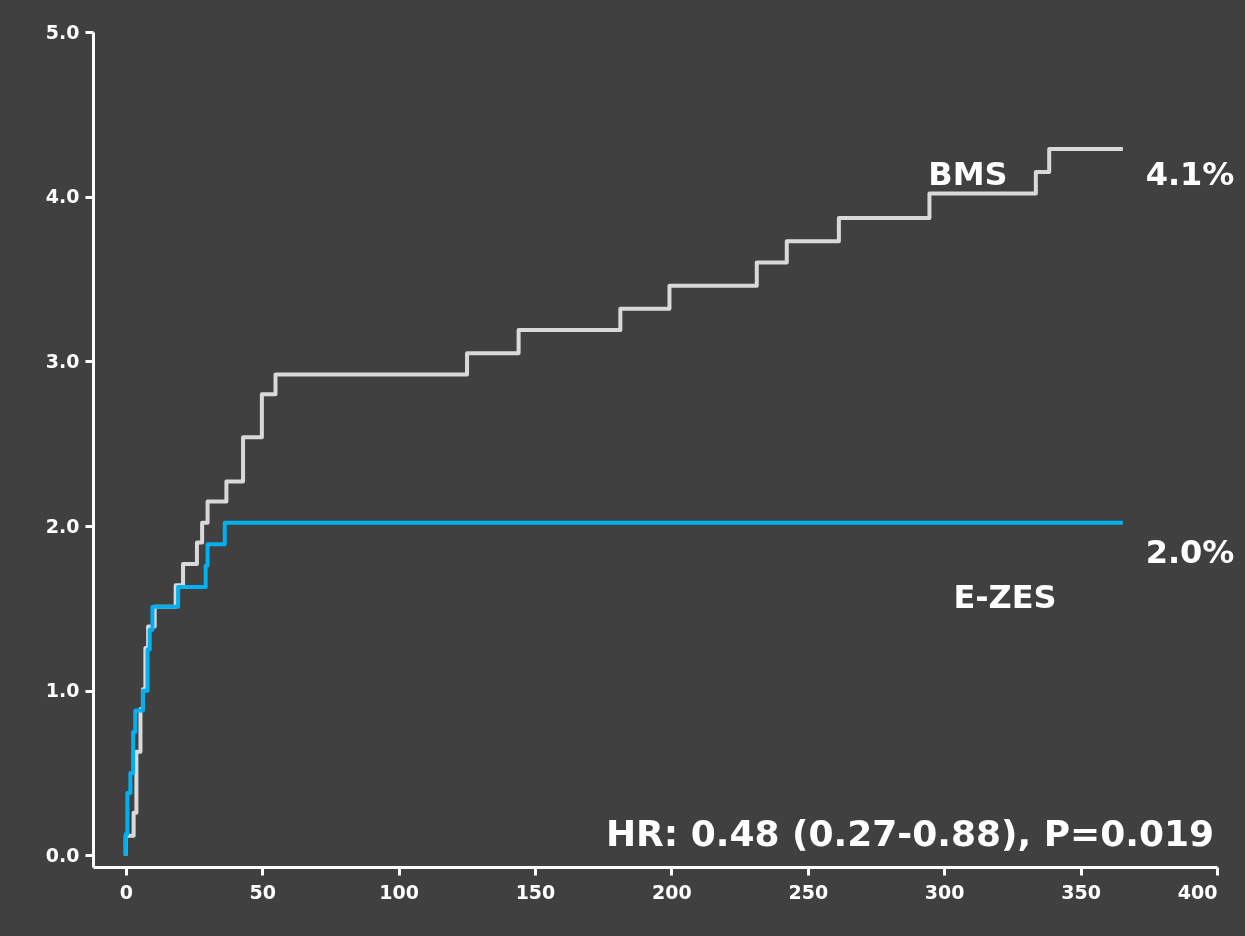 The width and height of the screenshot is (1245, 936). What do you see at coordinates (62, 196) in the screenshot?
I see `y-tick-label: 4.0` at bounding box center [62, 196].